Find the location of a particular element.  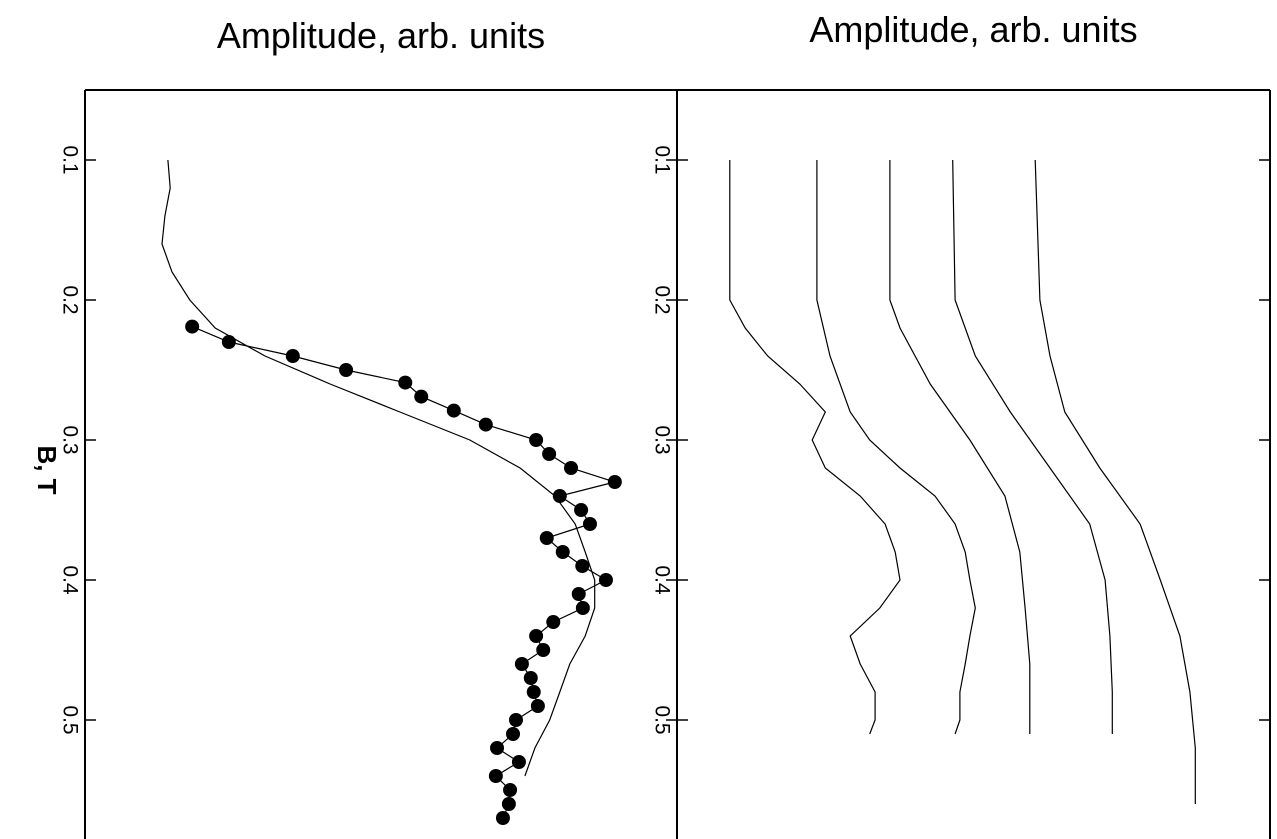

y-axis-label: B, T is located at coordinates (47, 469).